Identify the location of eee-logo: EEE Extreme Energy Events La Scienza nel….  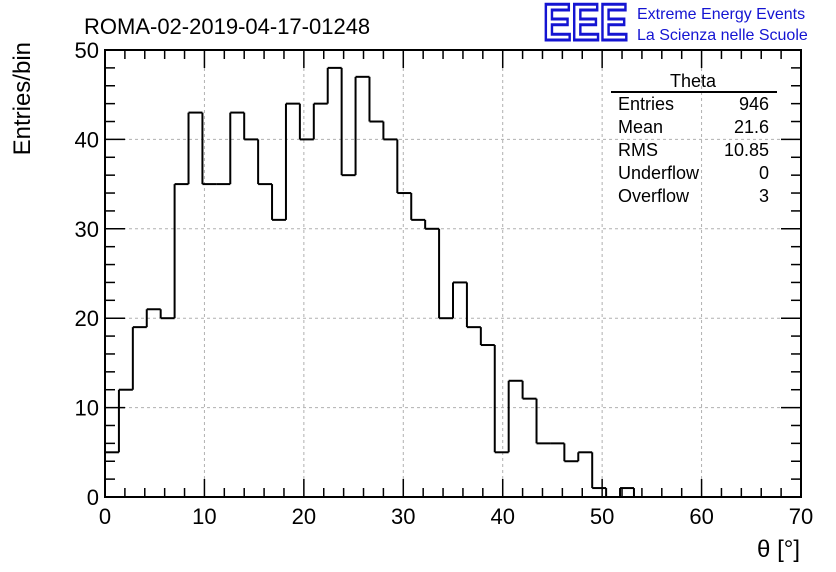
(675, 27).